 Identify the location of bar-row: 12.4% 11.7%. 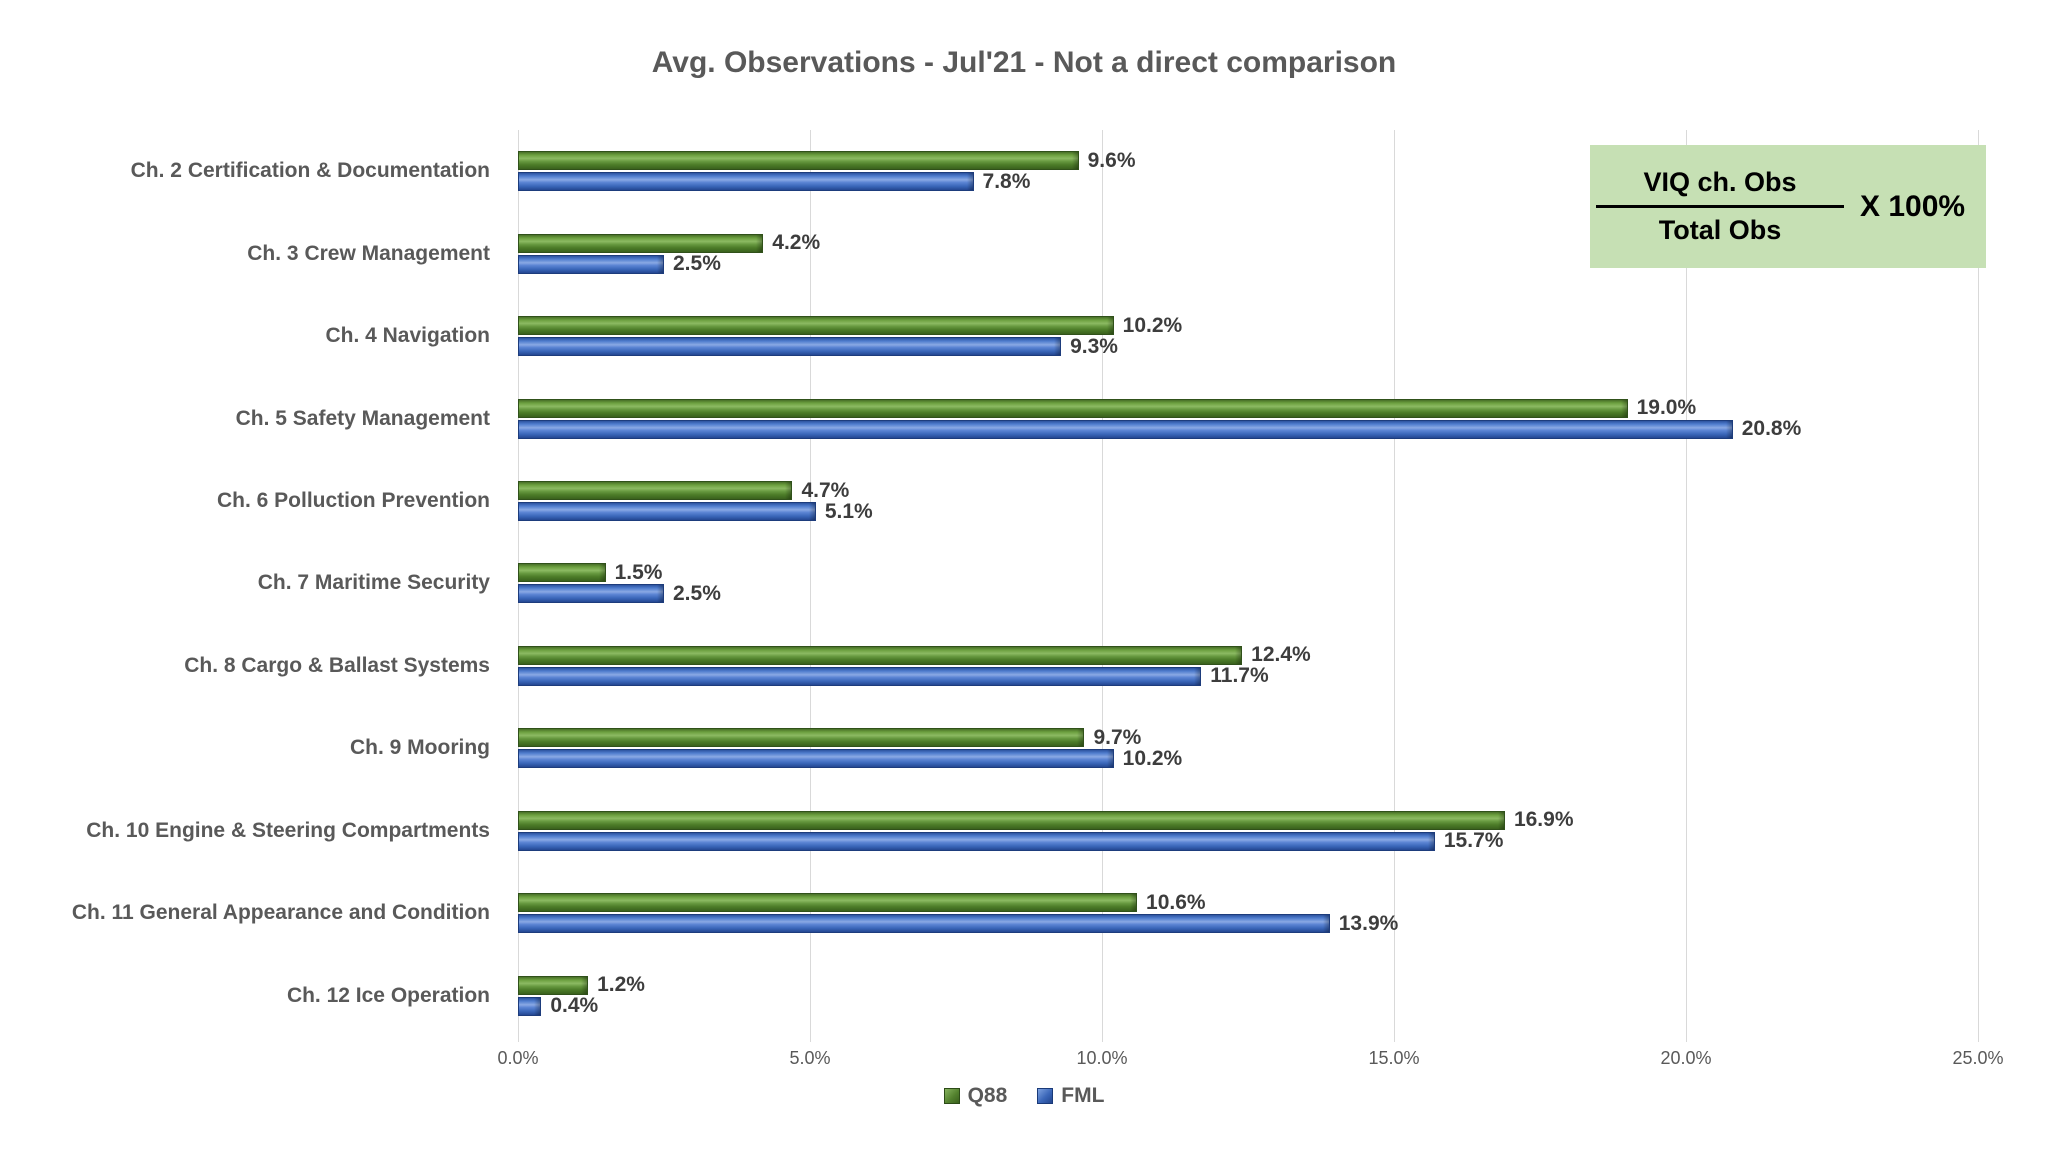
(1248, 666).